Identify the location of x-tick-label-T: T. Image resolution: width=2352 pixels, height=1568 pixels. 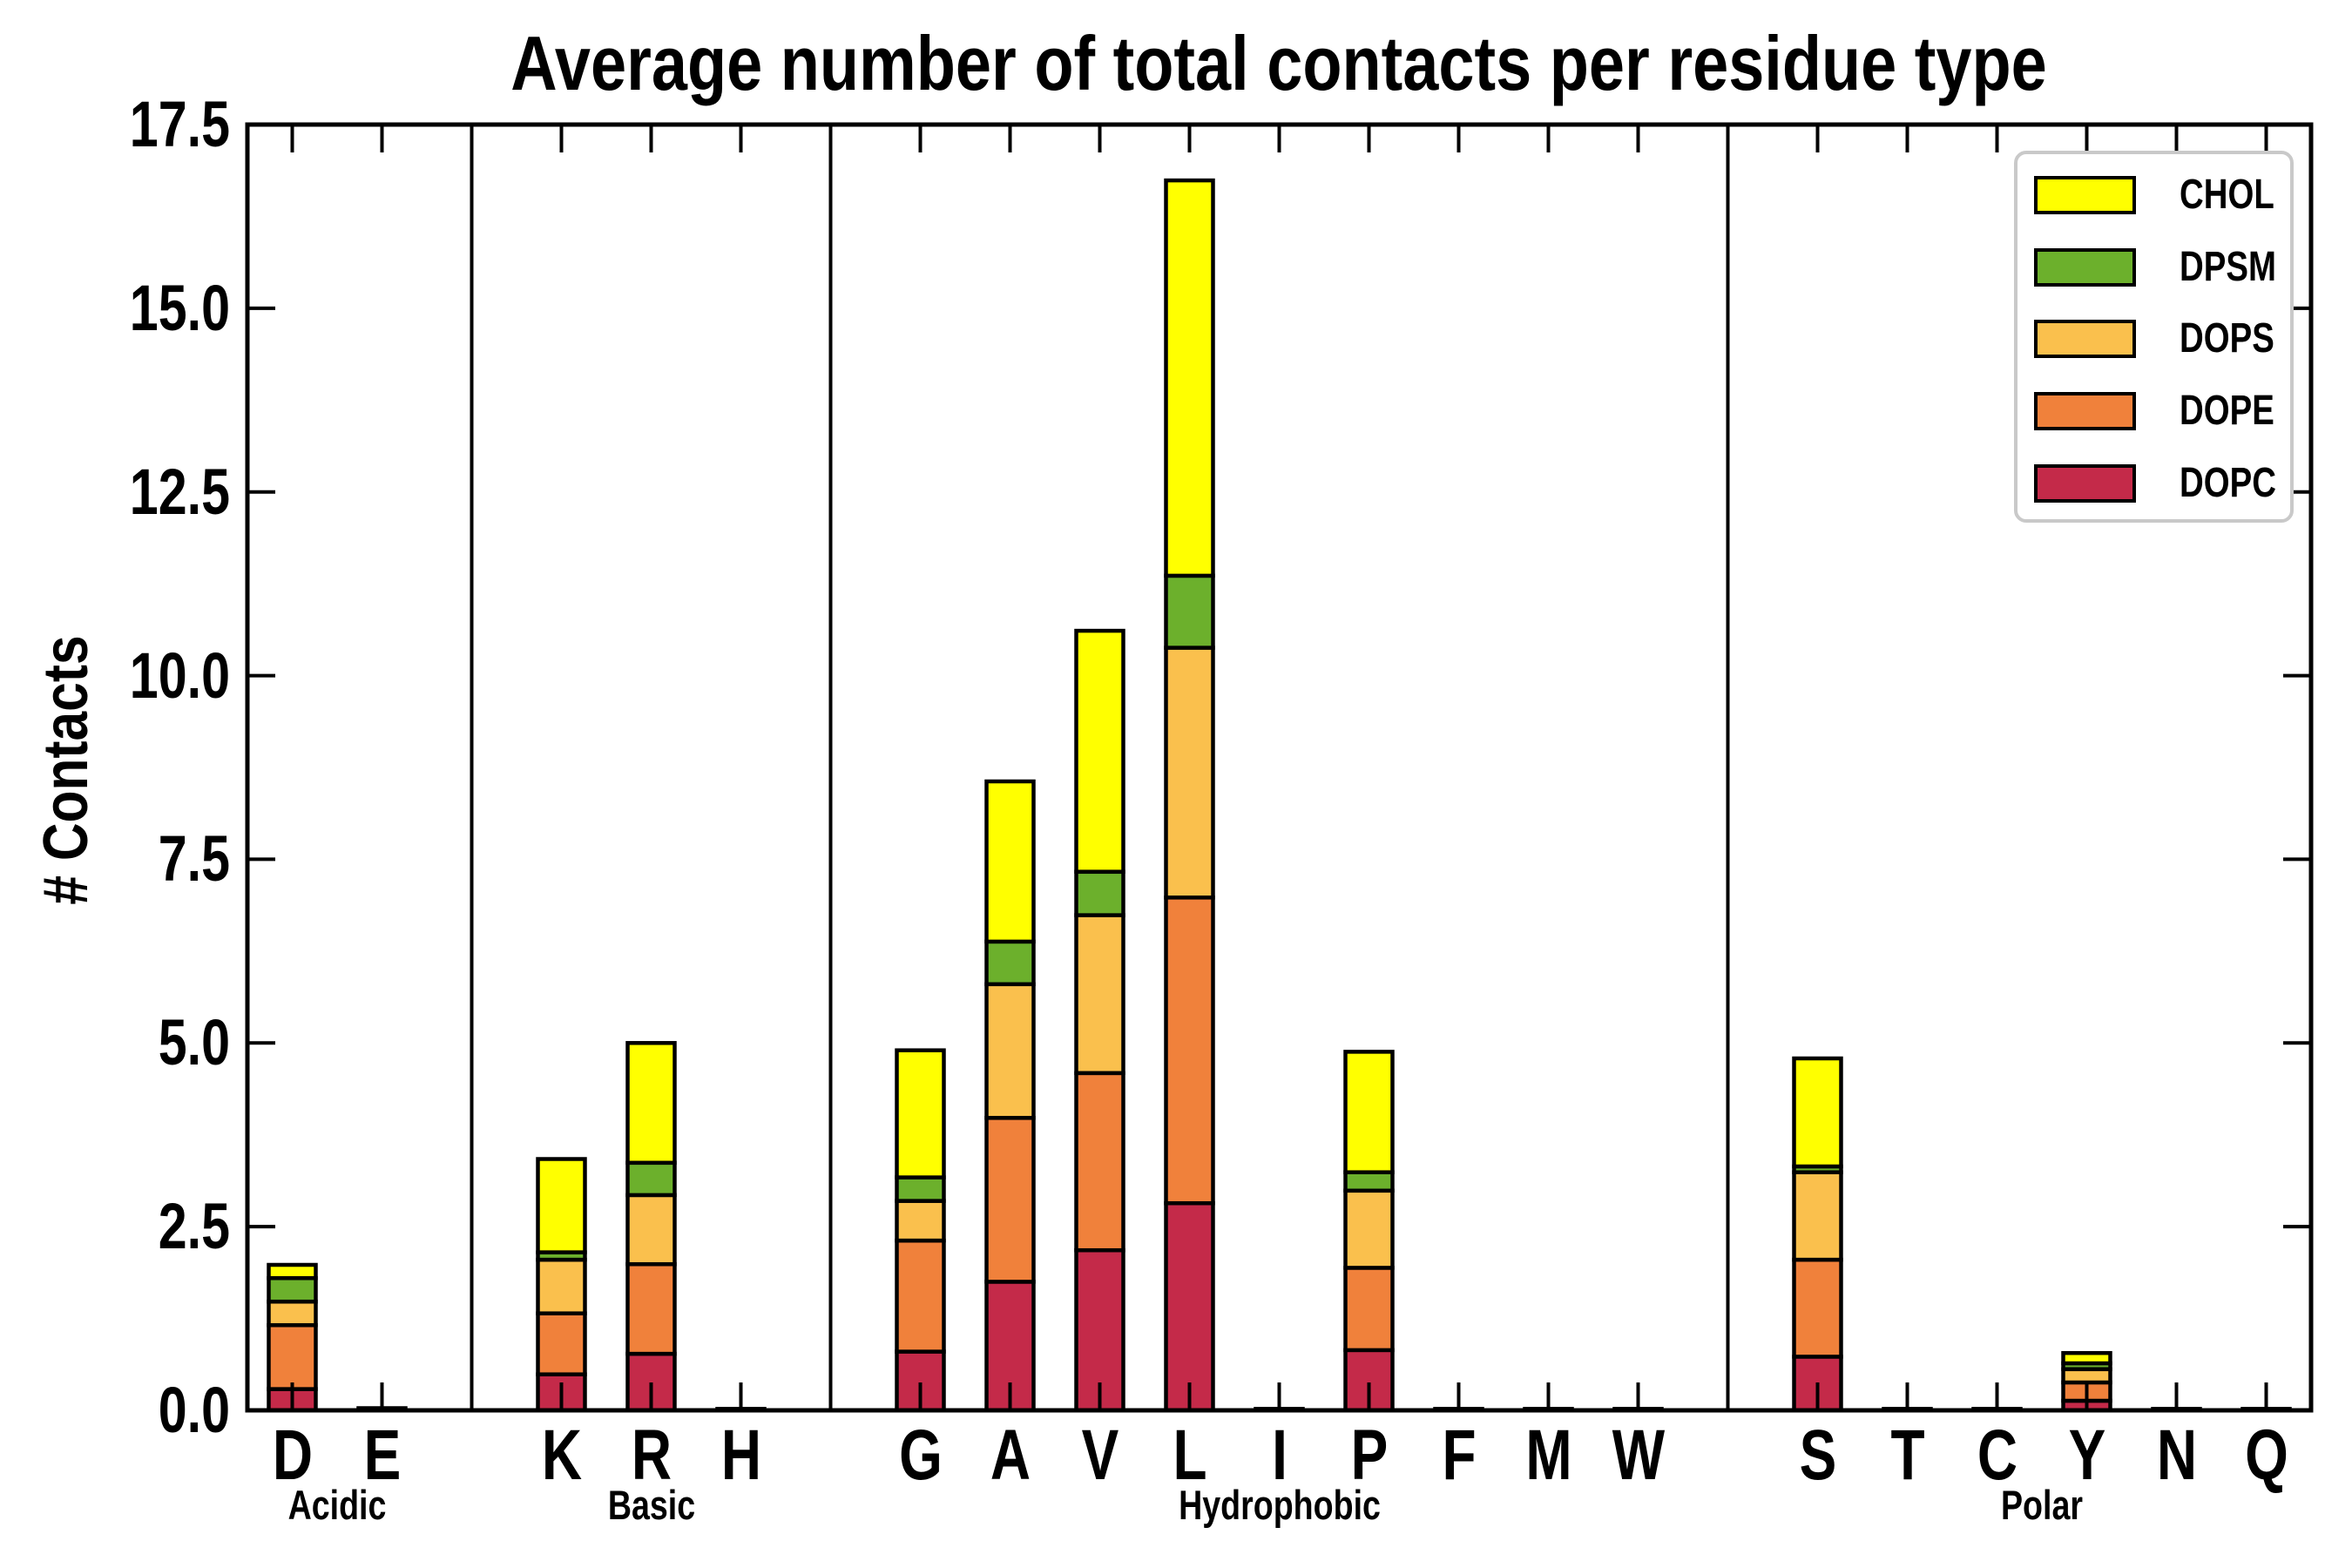
(1907, 1456).